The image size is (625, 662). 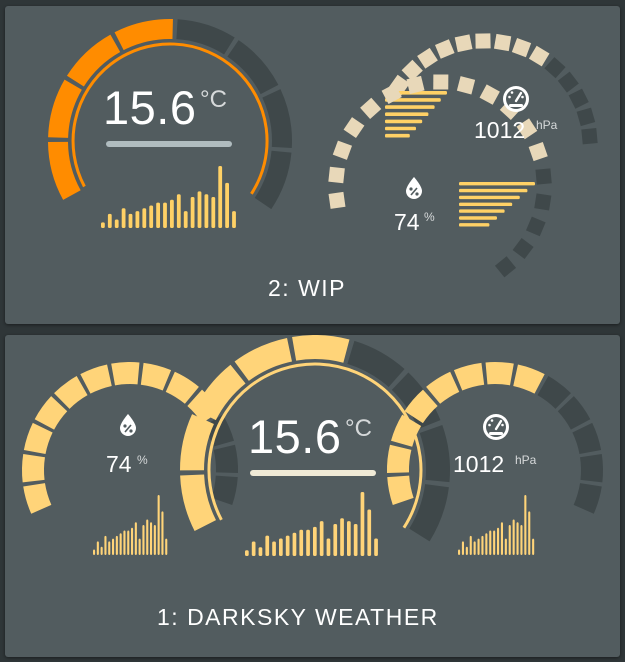 I want to click on darksky-temperature-value: 15.6, so click(x=295, y=436).